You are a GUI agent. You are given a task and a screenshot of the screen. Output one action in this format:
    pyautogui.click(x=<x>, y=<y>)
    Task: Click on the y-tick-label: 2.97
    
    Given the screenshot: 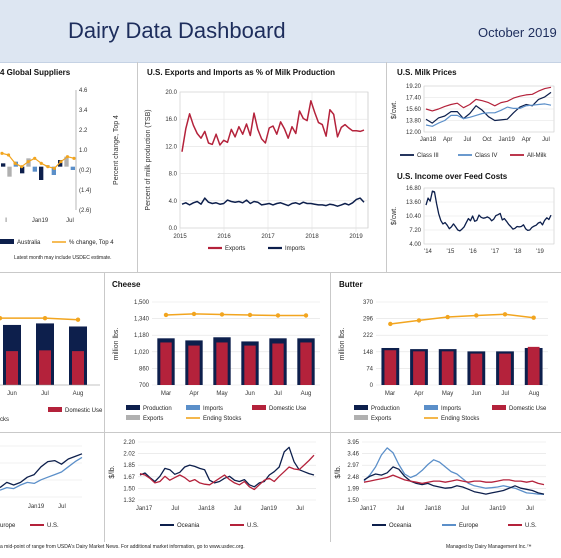 What is the action you would take?
    pyautogui.click(x=353, y=466)
    